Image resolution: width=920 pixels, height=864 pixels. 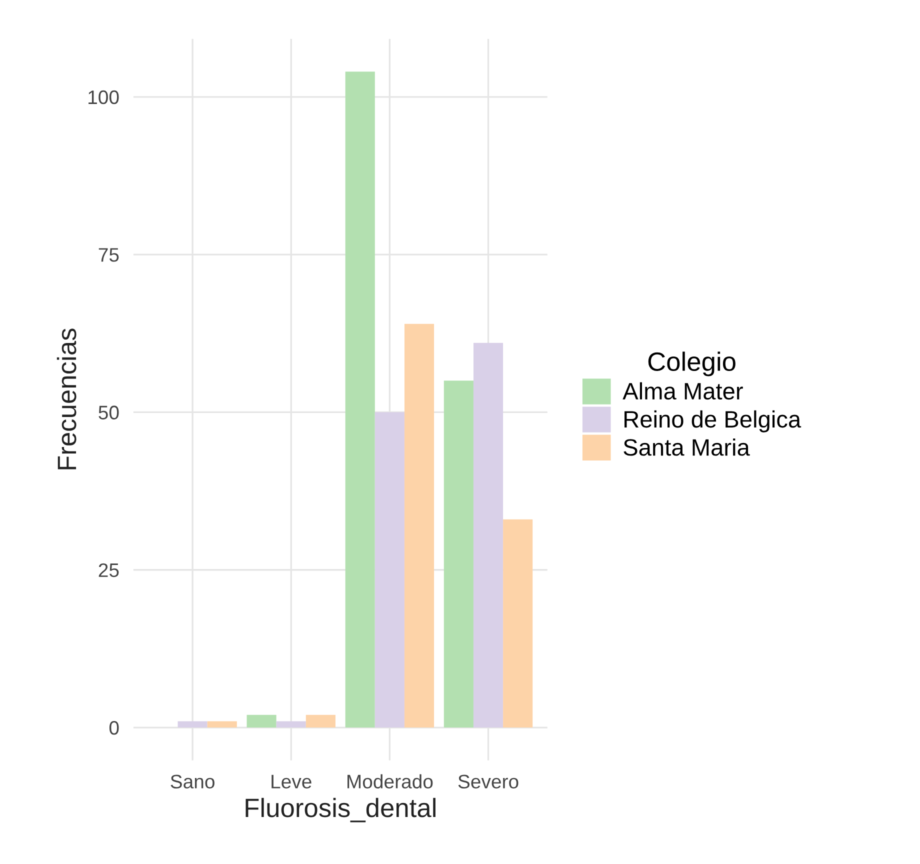 What do you see at coordinates (103, 97) in the screenshot?
I see `y-tick-label: 100` at bounding box center [103, 97].